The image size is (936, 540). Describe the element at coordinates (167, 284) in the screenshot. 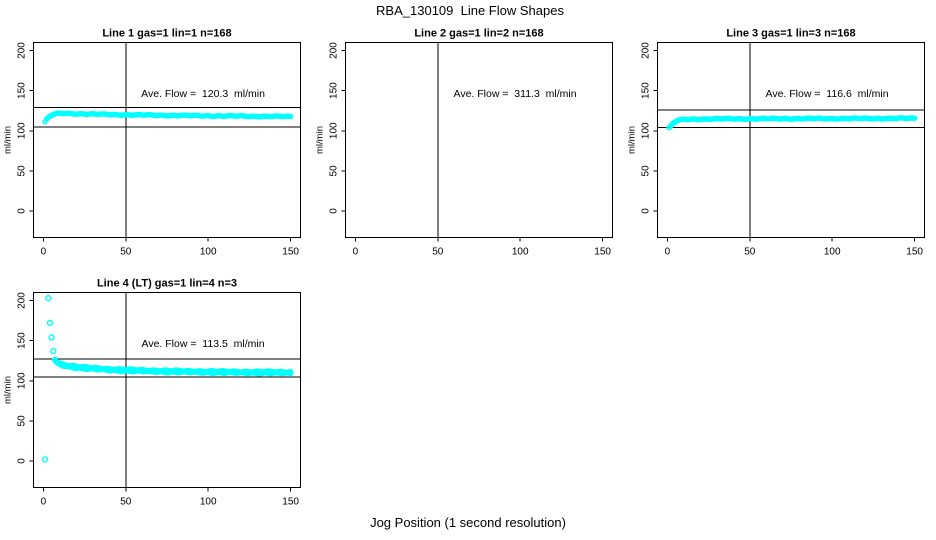

I see `panel-title: Line 4 (LT) gas=1 lin=4 n=3` at that location.